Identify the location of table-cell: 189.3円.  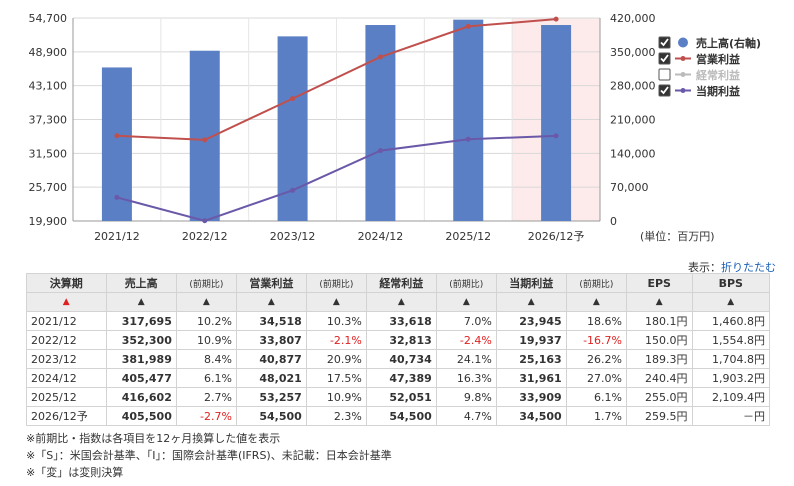
(659, 359).